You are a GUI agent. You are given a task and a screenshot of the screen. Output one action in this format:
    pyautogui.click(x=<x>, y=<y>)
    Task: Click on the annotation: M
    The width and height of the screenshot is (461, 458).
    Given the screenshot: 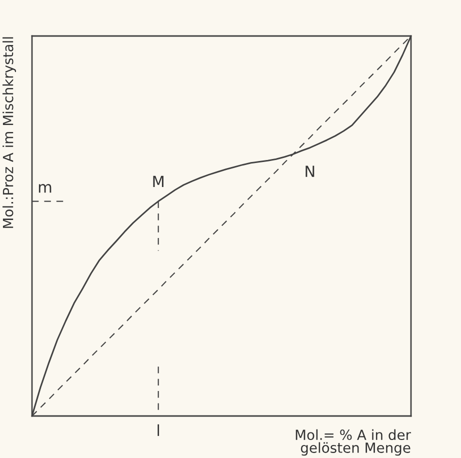 What is the action you would take?
    pyautogui.click(x=158, y=182)
    